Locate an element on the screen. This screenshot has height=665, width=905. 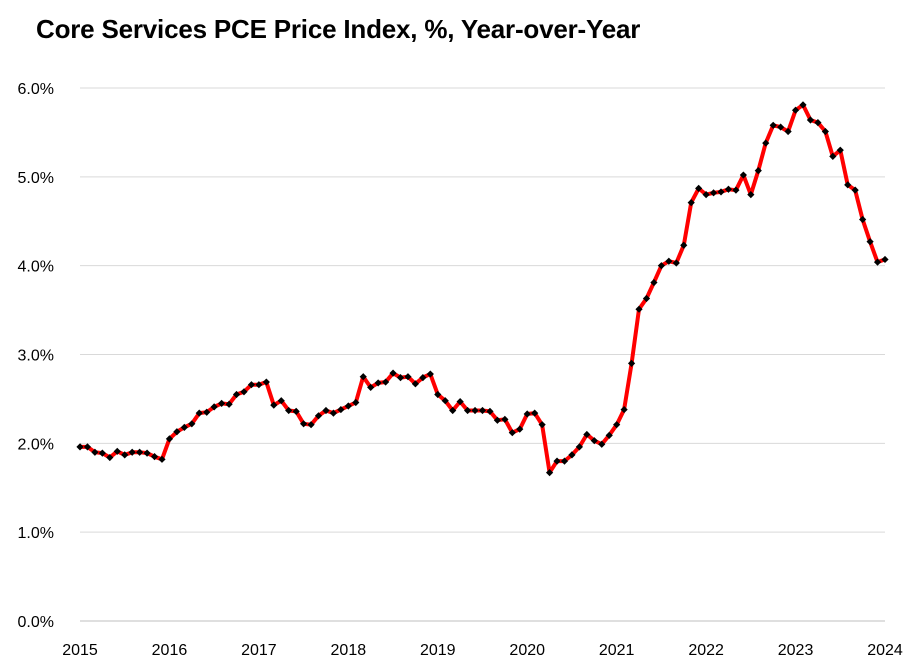
y-tick-label: 4.0% is located at coordinates (36, 267).